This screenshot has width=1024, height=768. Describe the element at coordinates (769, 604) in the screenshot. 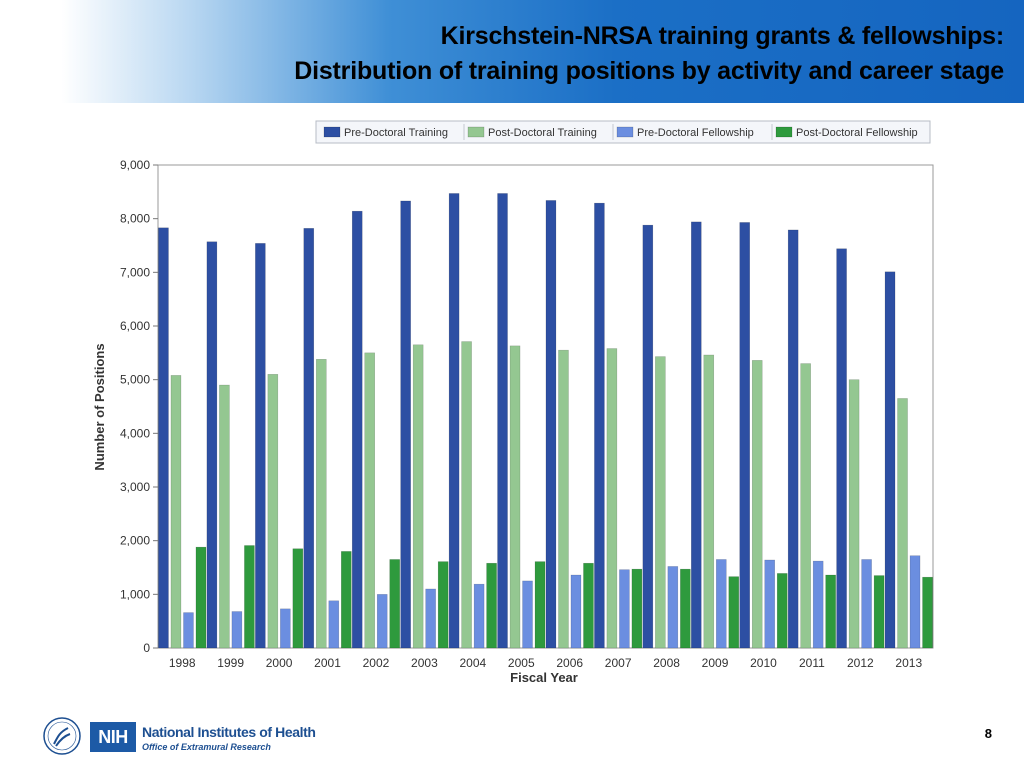

I see `bar-pre-doctoral-fellowship-2010` at that location.